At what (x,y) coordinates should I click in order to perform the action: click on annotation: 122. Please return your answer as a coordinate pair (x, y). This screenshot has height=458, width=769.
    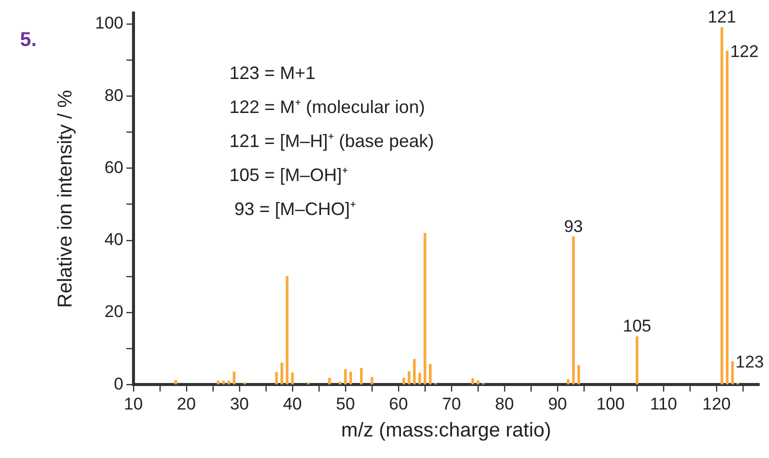
    Looking at the image, I should click on (744, 52).